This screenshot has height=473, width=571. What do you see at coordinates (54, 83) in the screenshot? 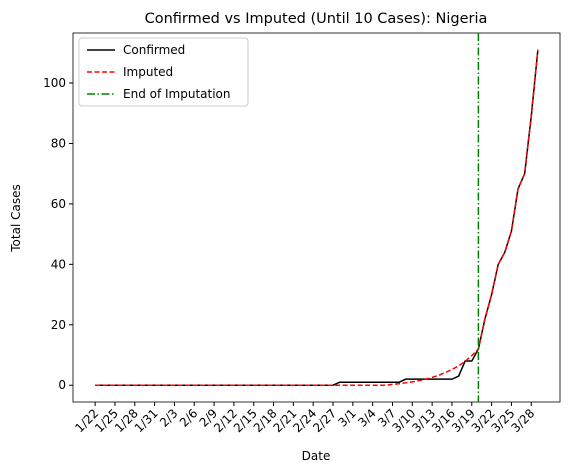
I see `y-tick-label: 100` at bounding box center [54, 83].